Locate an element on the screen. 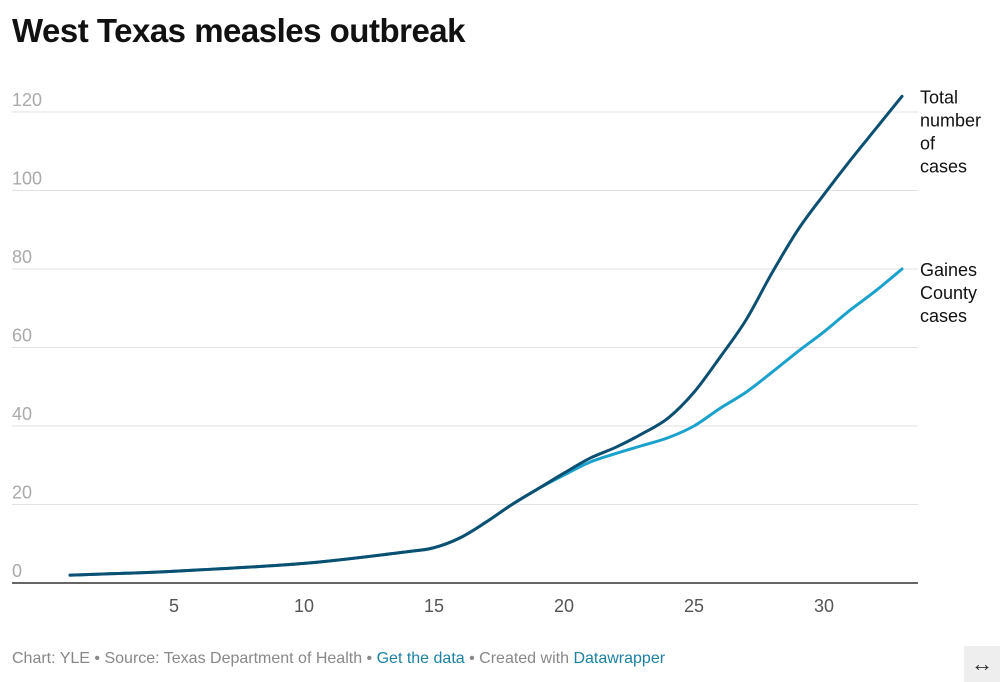 Image resolution: width=1000 pixels, height=682 pixels. y-tick-label: 0 is located at coordinates (17, 571).